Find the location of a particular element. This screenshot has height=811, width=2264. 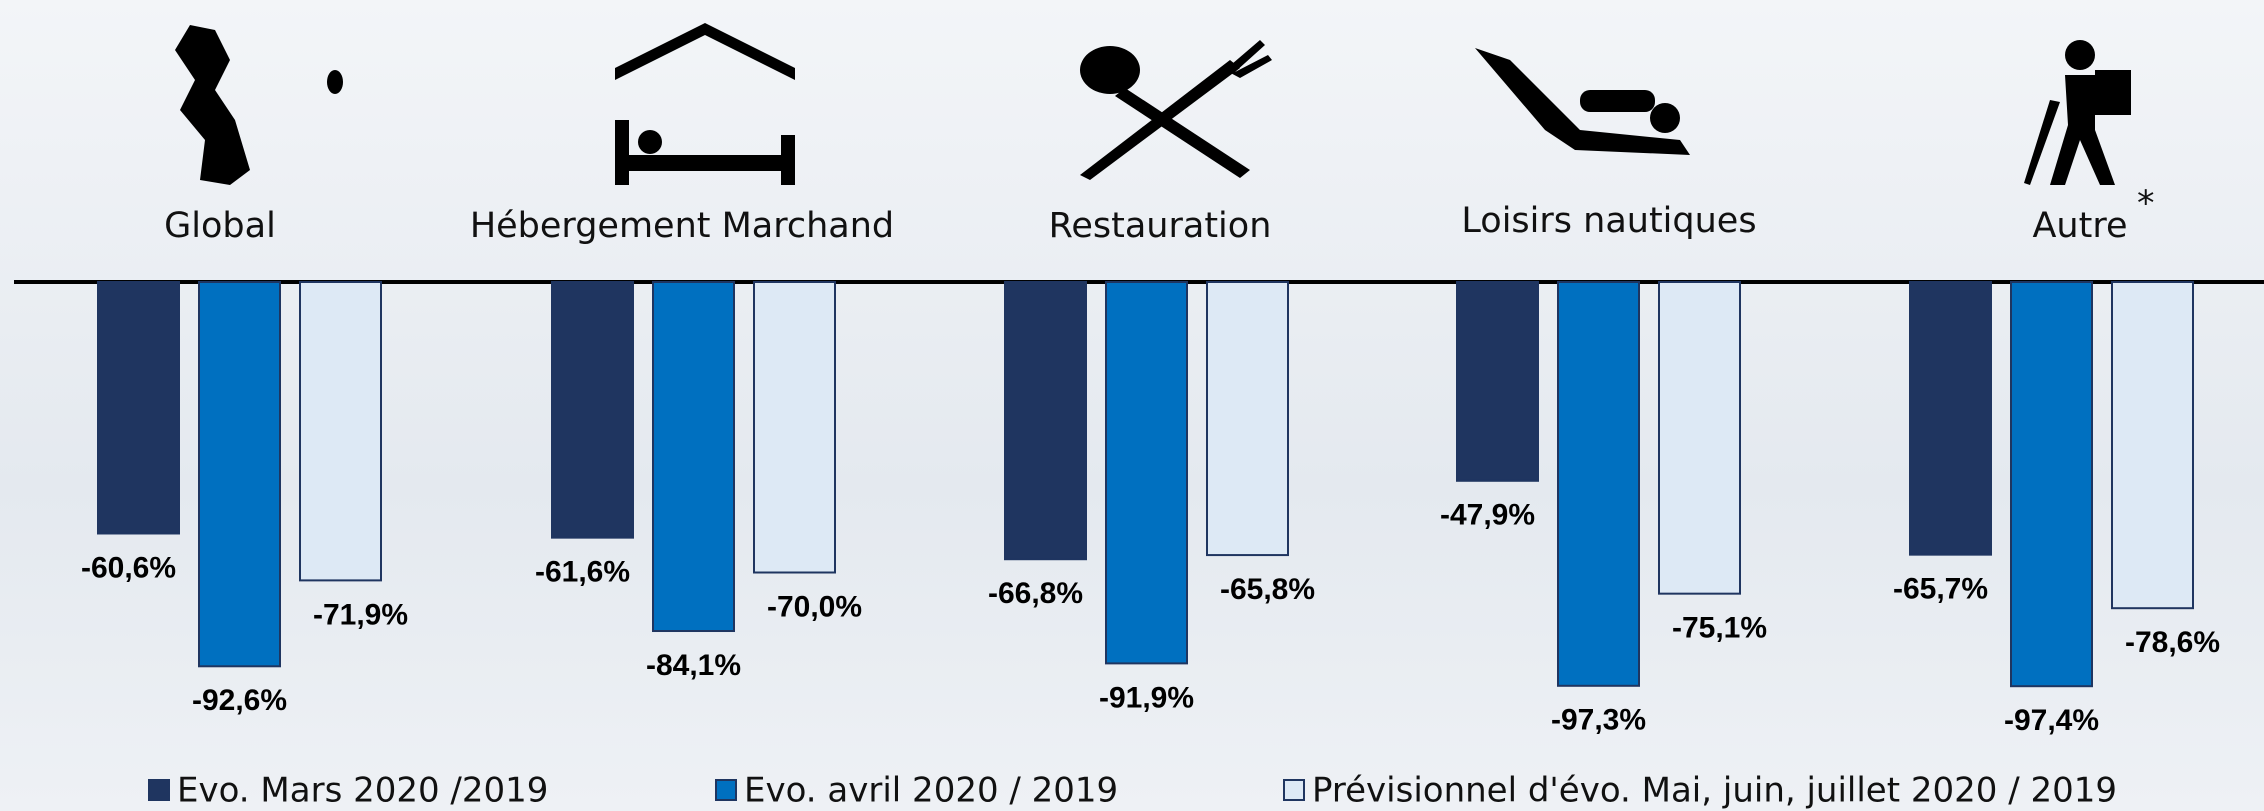

icon-roof is located at coordinates (705, 51).